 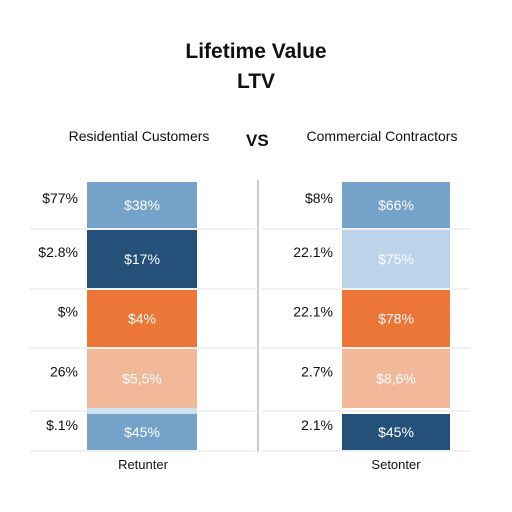 I want to click on left-panel-title: Residential Customers, so click(x=139, y=136).